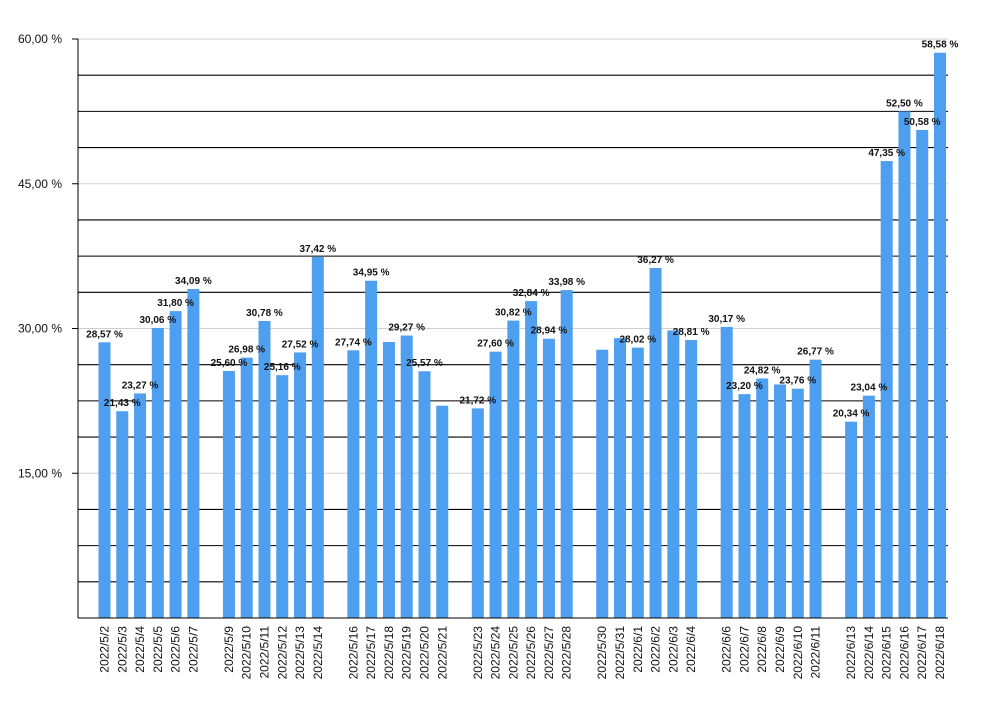 The image size is (1000, 705). Describe the element at coordinates (531, 653) in the screenshot. I see `x-tick-label: 2022/5/26` at that location.